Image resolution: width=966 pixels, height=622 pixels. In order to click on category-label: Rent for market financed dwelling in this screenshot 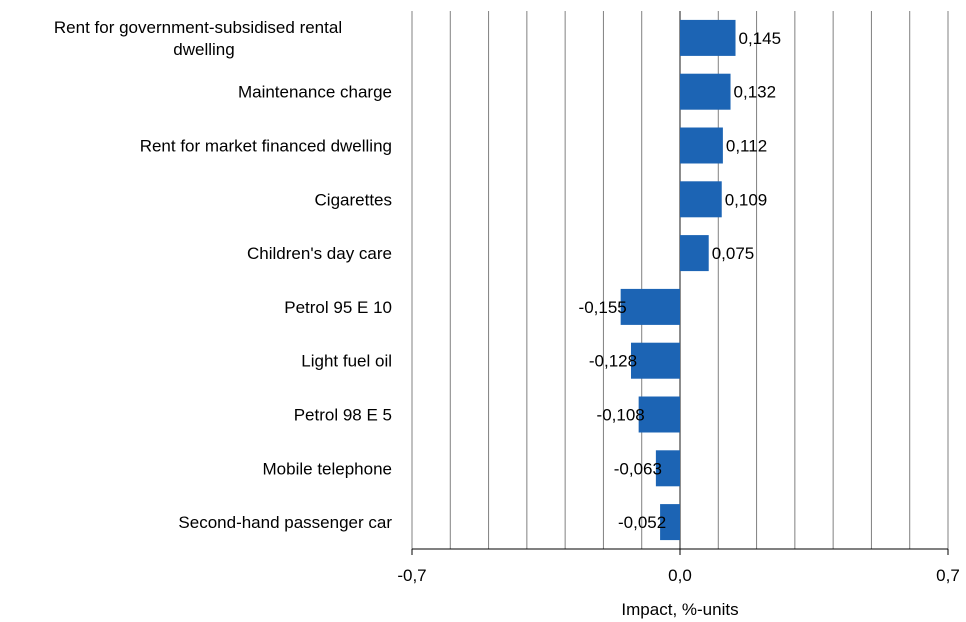, I will do `click(266, 146)`.